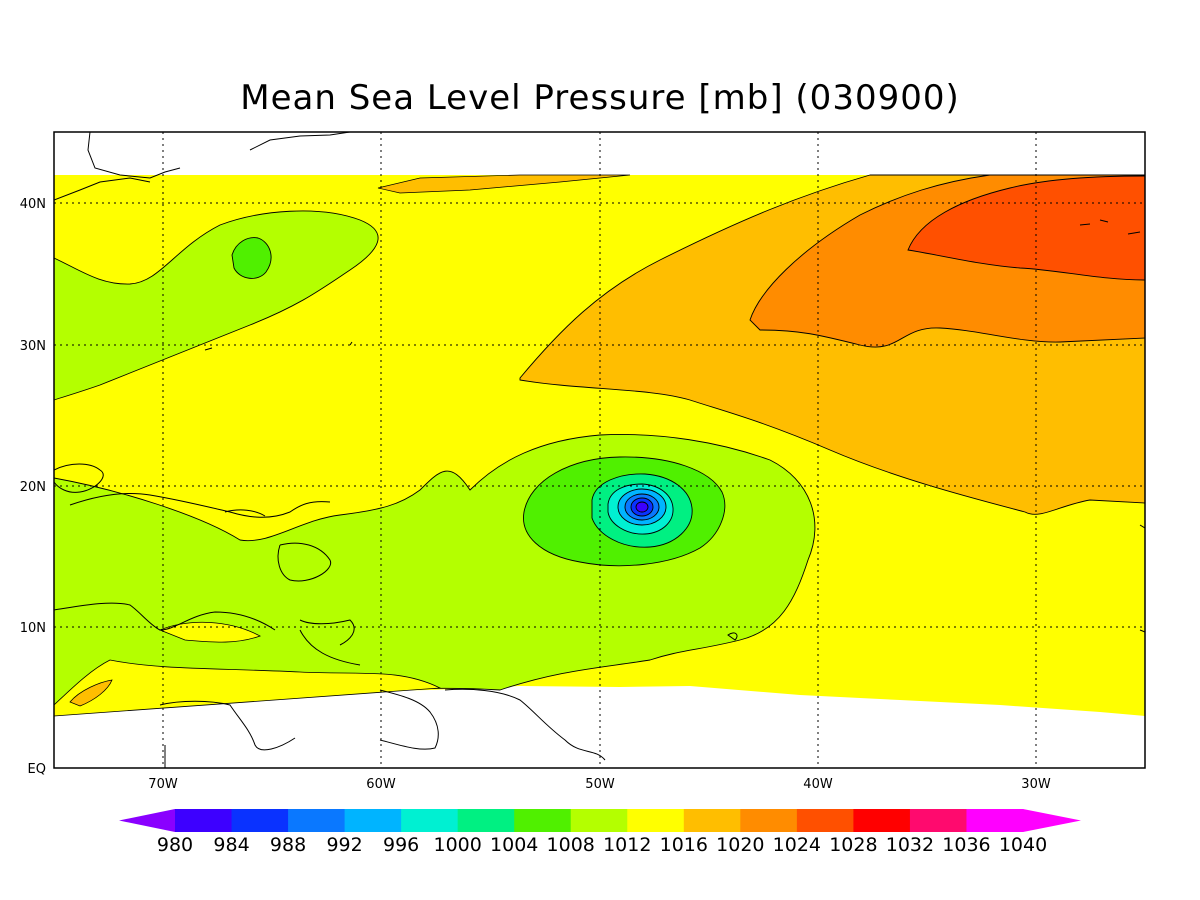 The image size is (1200, 900). Describe the element at coordinates (33, 346) in the screenshot. I see `lat-label: 30N` at that location.